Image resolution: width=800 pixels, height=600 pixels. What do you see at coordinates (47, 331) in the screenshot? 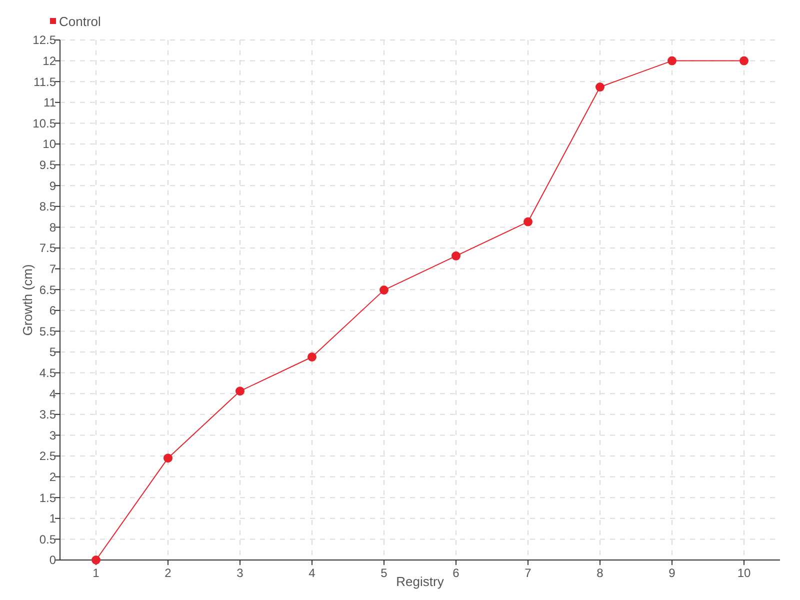
I see `y-tick-label: 5.5` at bounding box center [47, 331].